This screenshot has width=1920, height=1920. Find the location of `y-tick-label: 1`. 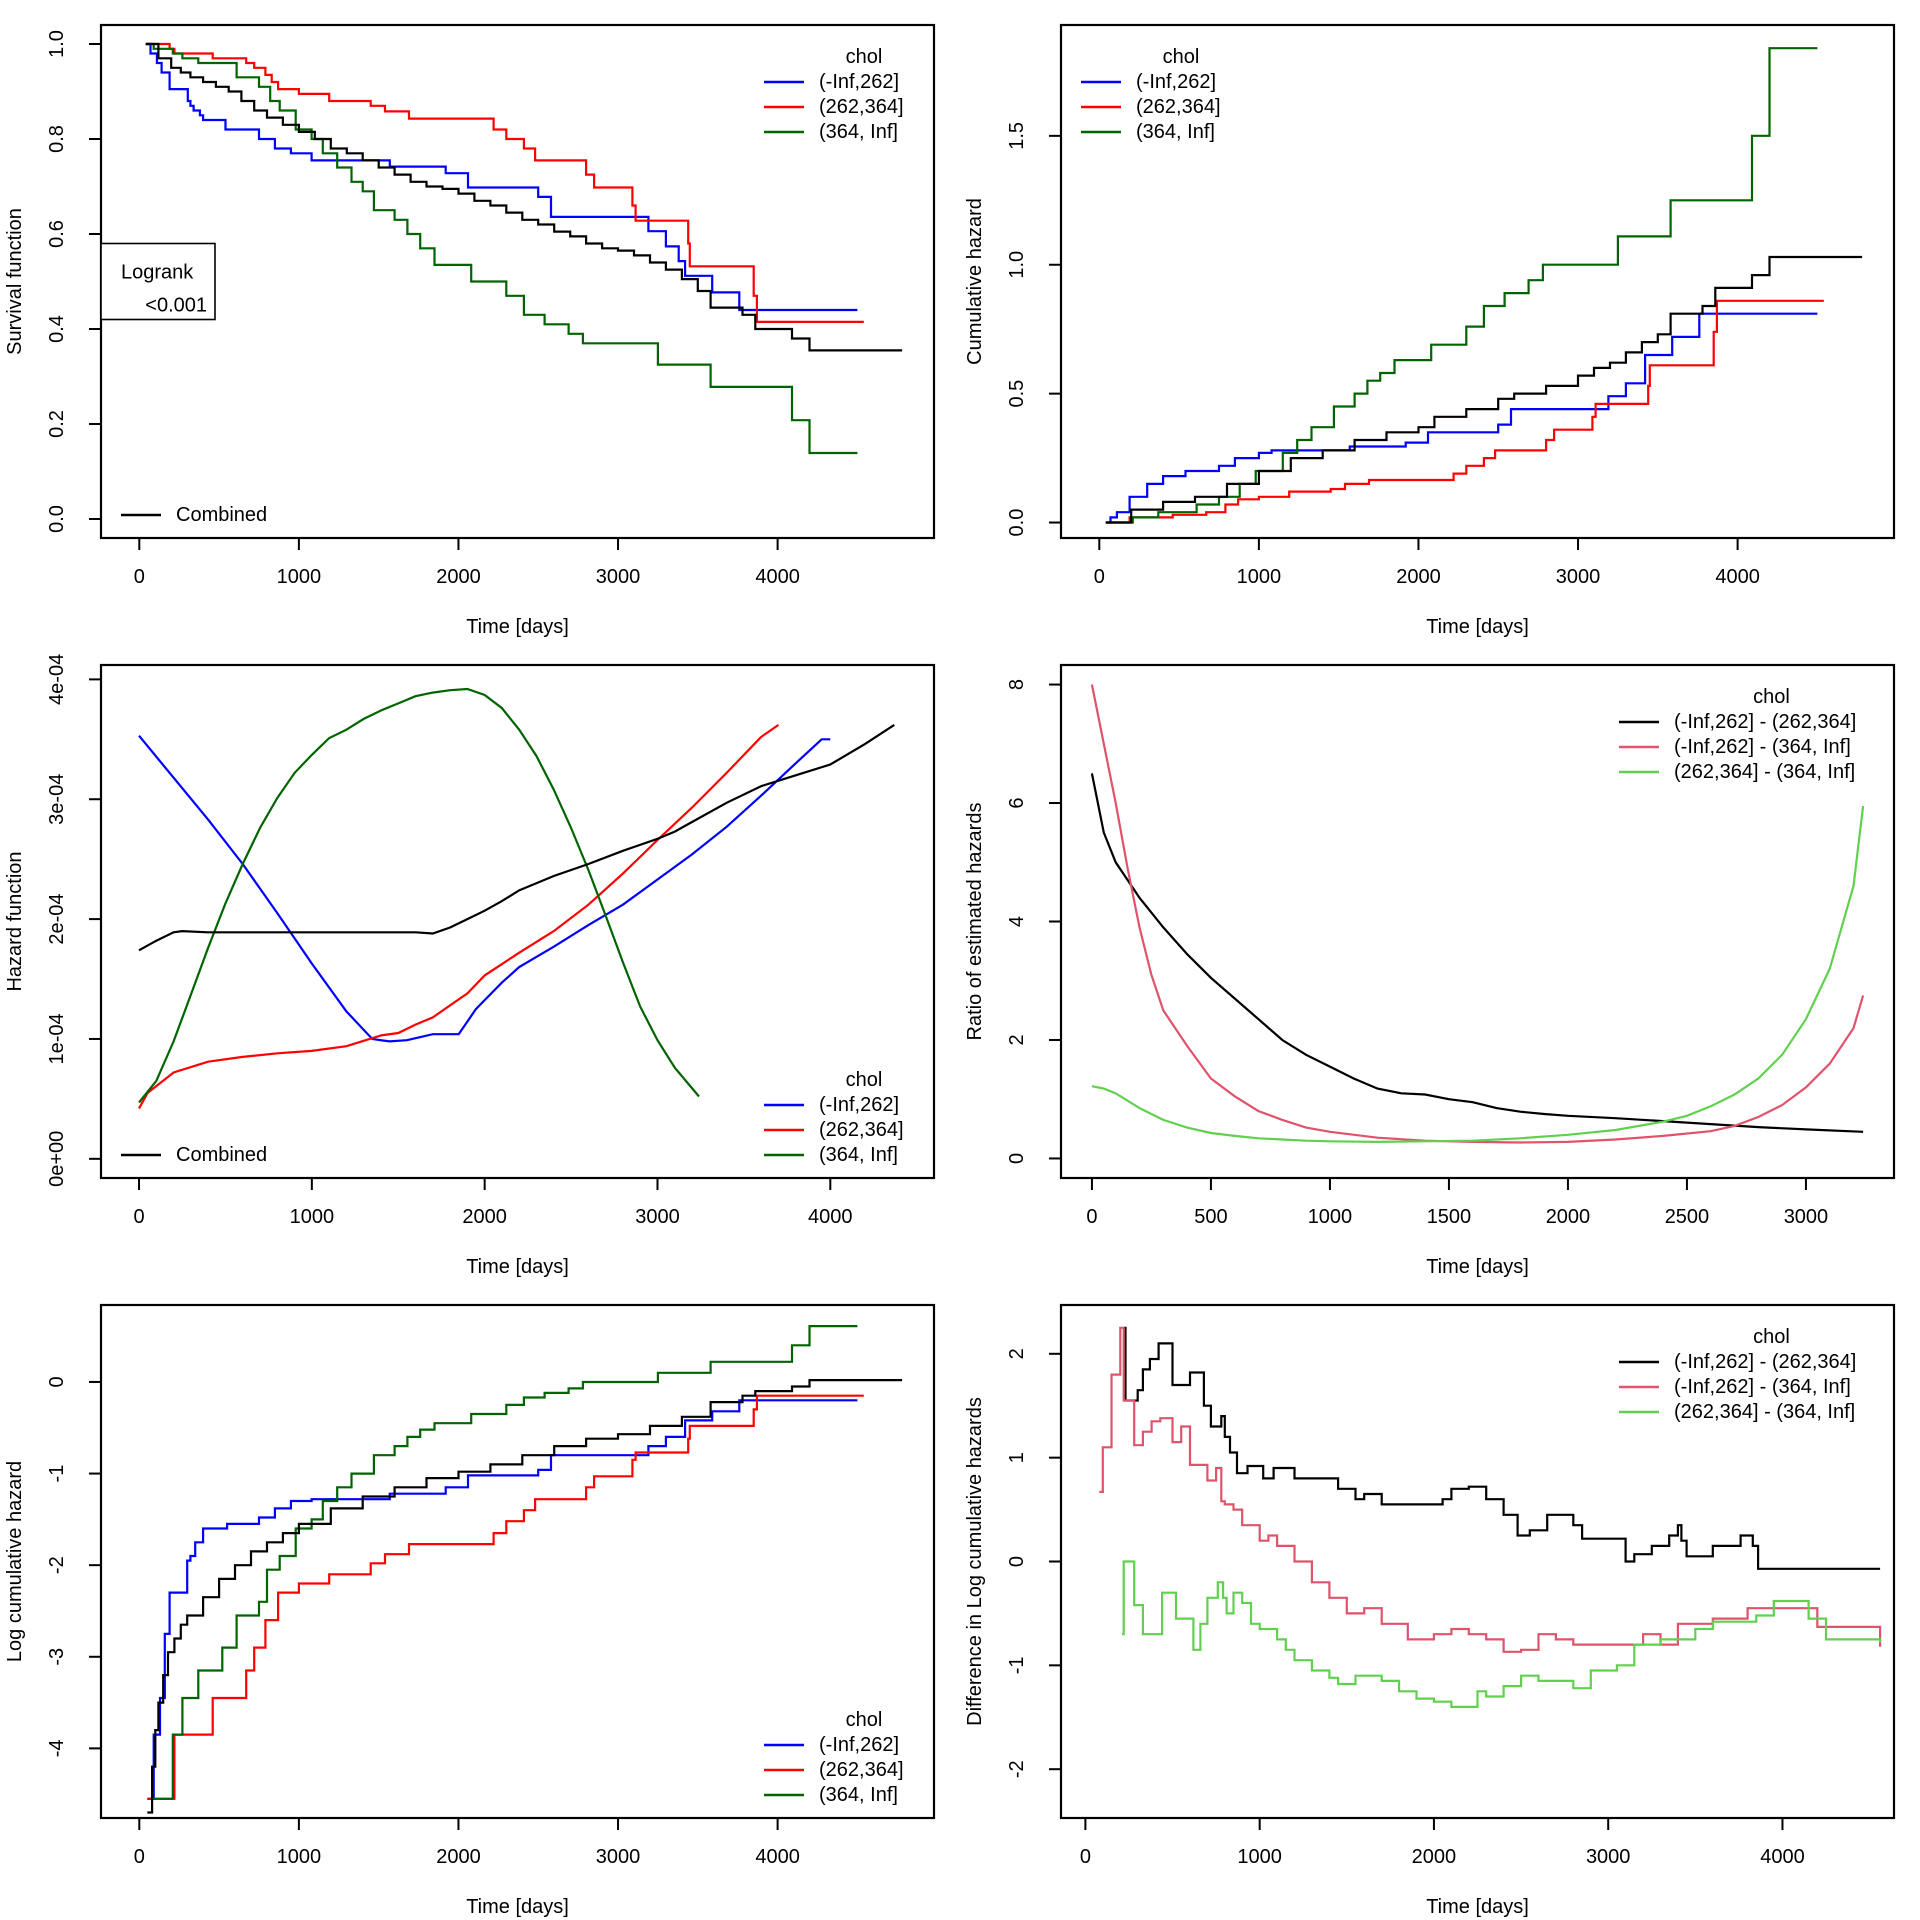

y-tick-label: 1 is located at coordinates (1017, 1457).